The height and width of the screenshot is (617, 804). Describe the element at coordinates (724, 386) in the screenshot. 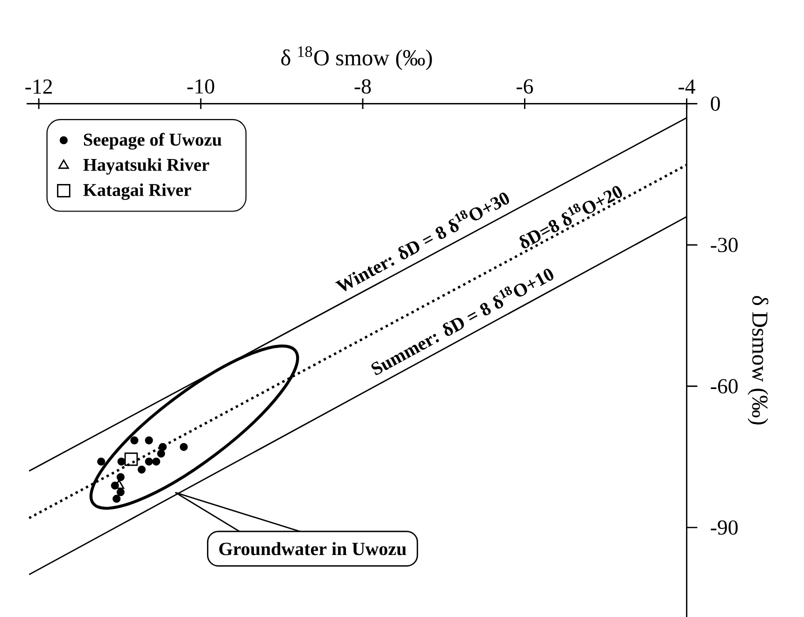

I see `y-tick-label: -60` at that location.